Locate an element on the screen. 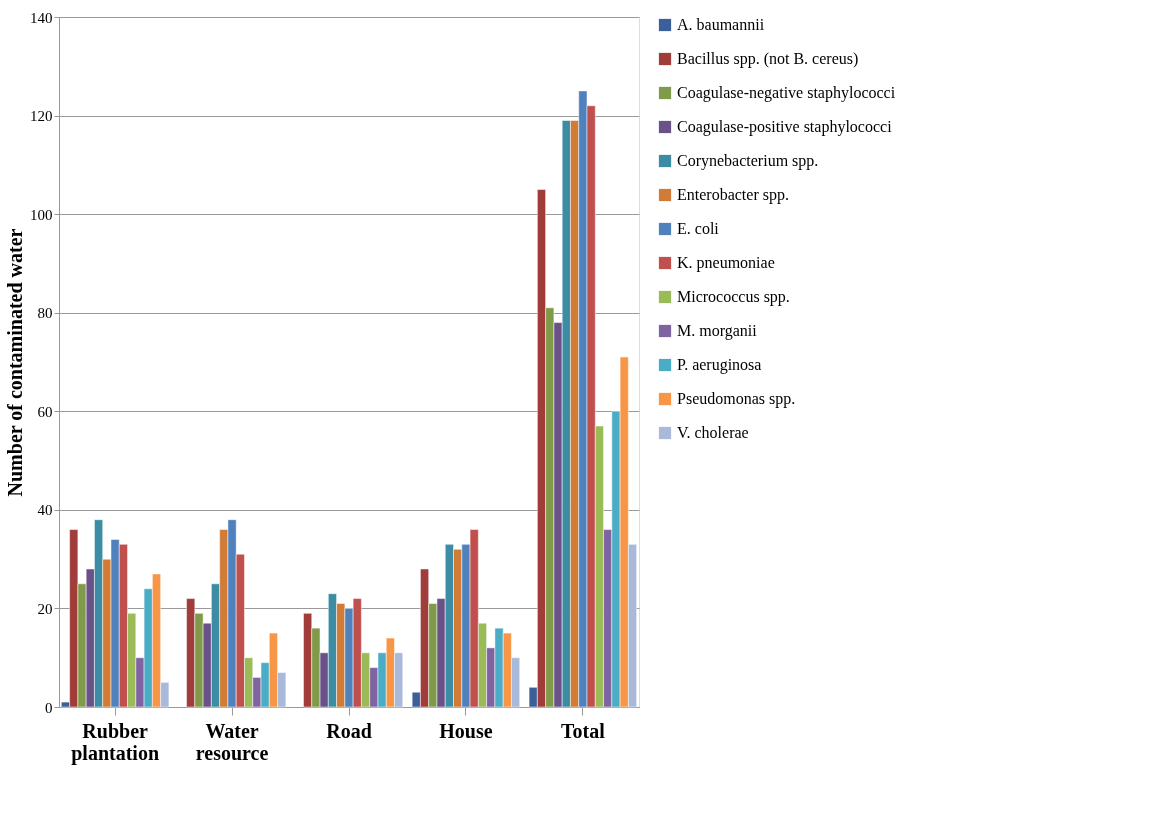 This screenshot has height=818, width=1149. y-axis-title: Number of contaminated water is located at coordinates (15, 362).